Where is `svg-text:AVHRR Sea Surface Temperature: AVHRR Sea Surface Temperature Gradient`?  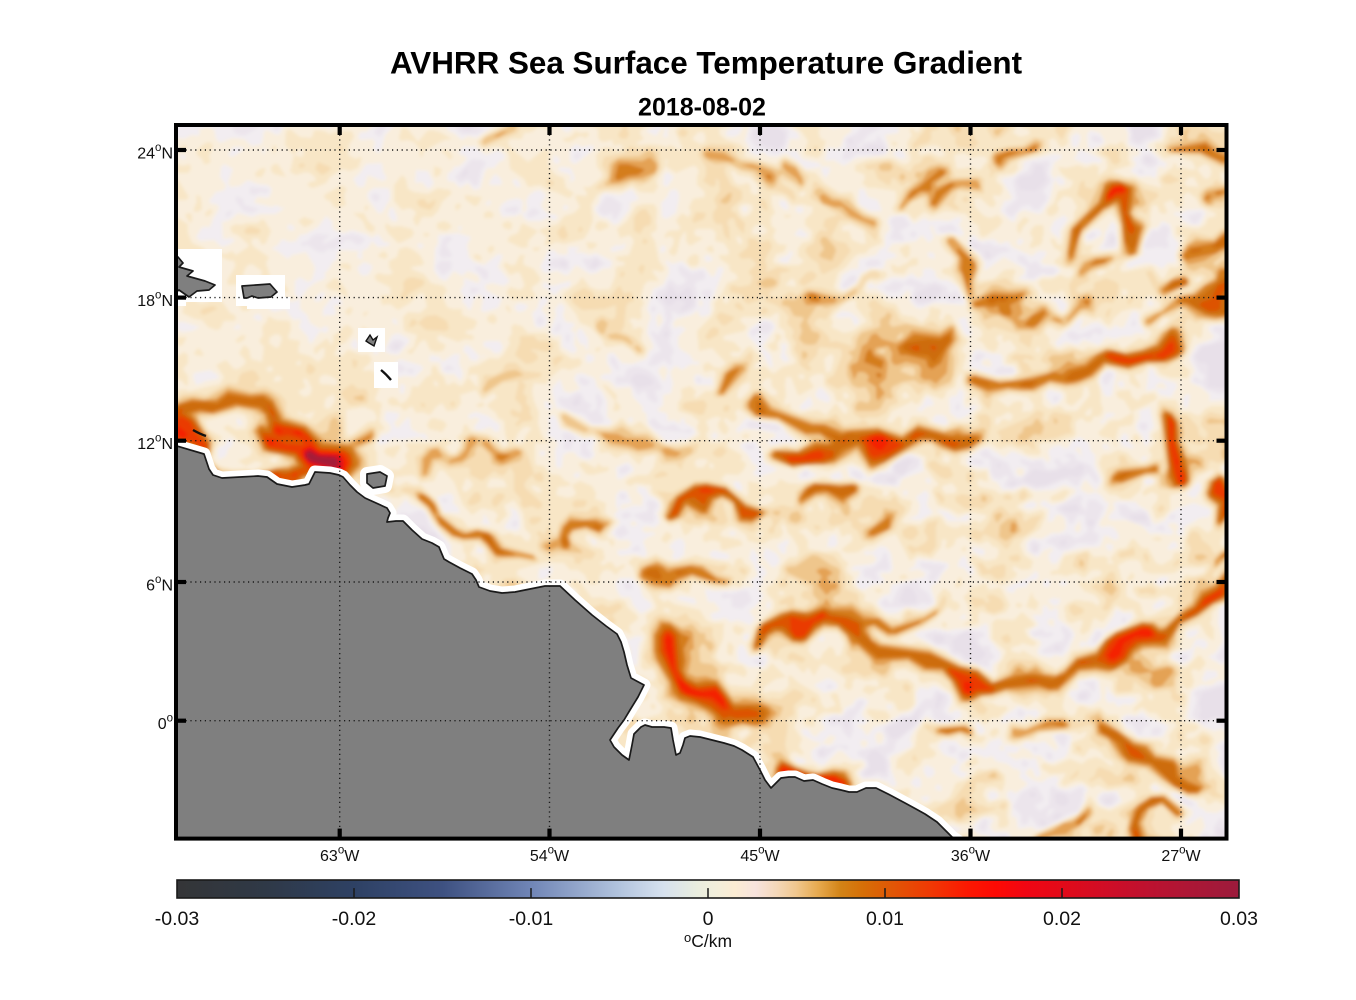
svg-text:AVHRR Sea Surface Temperature: AVHRR Sea Surface Temperature Gradient is located at coordinates (706, 63).